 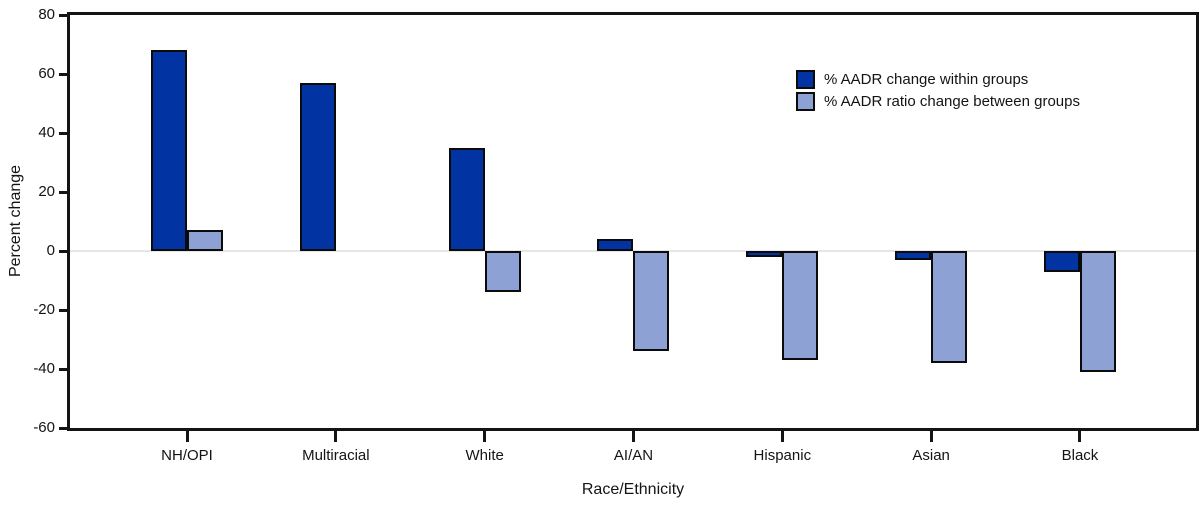 I want to click on legend-item-ratio-between-groups: % AADR ratio change between groups, so click(x=938, y=101).